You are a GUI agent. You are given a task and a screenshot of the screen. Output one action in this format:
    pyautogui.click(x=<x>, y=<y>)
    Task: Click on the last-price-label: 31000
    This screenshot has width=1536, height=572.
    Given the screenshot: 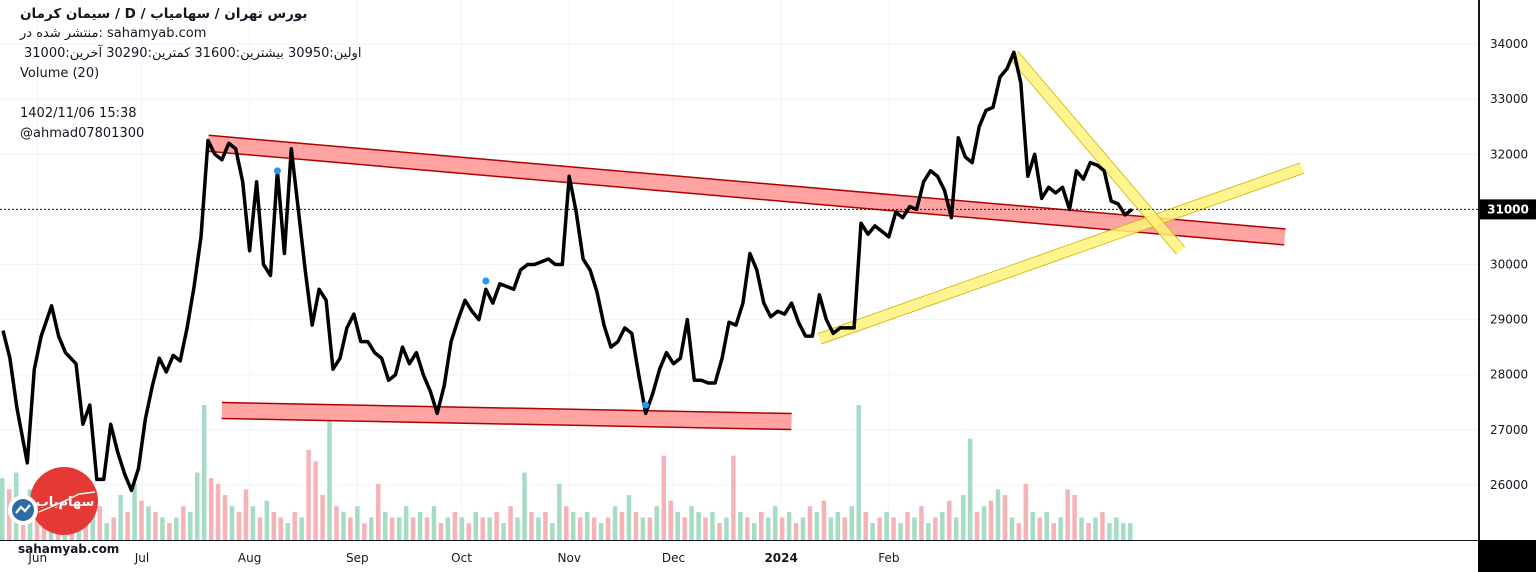 What is the action you would take?
    pyautogui.click(x=1508, y=209)
    